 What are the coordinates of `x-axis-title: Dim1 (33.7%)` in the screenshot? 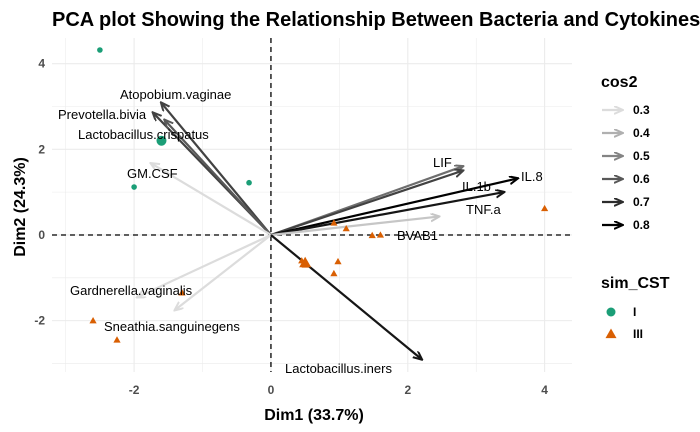 It's located at (314, 415).